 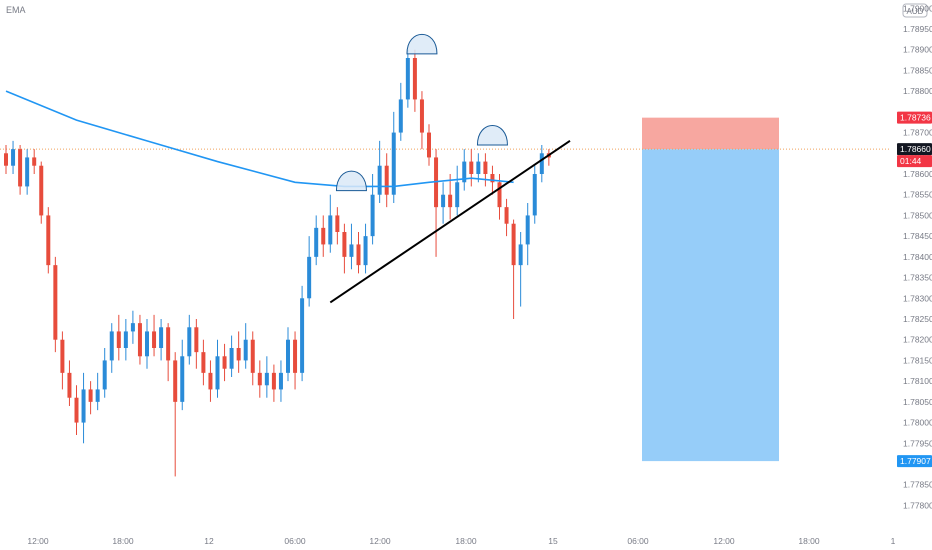 I want to click on take-profit-zone, so click(x=710, y=305).